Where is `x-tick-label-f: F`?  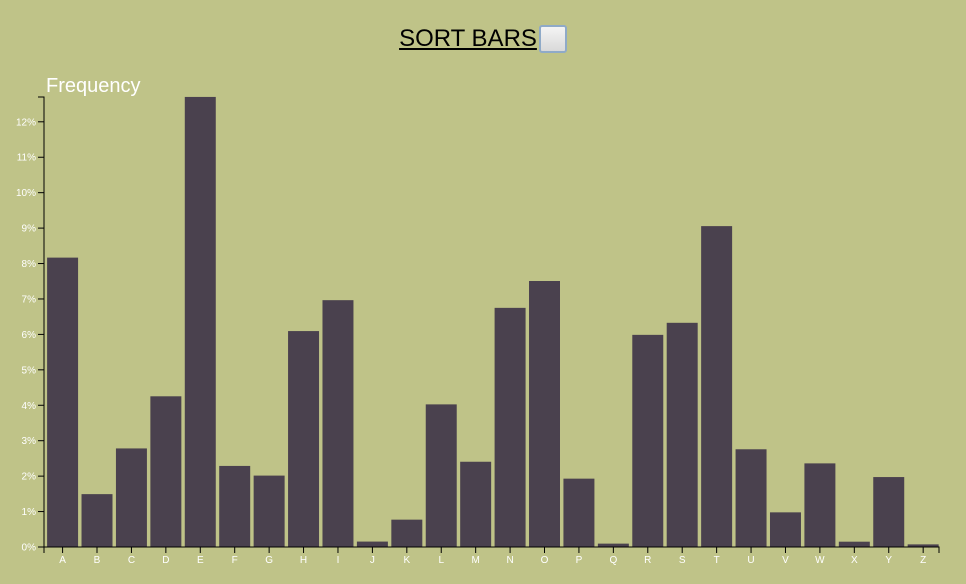 x-tick-label-f: F is located at coordinates (235, 560).